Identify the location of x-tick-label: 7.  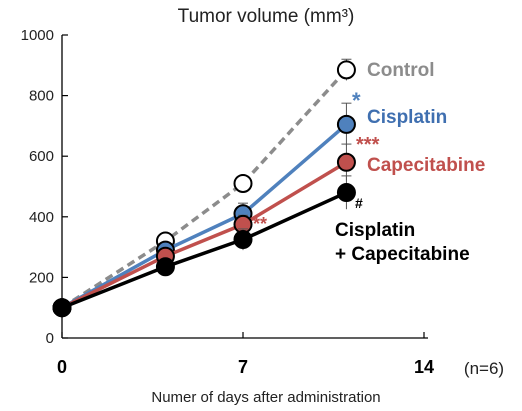
(243, 367).